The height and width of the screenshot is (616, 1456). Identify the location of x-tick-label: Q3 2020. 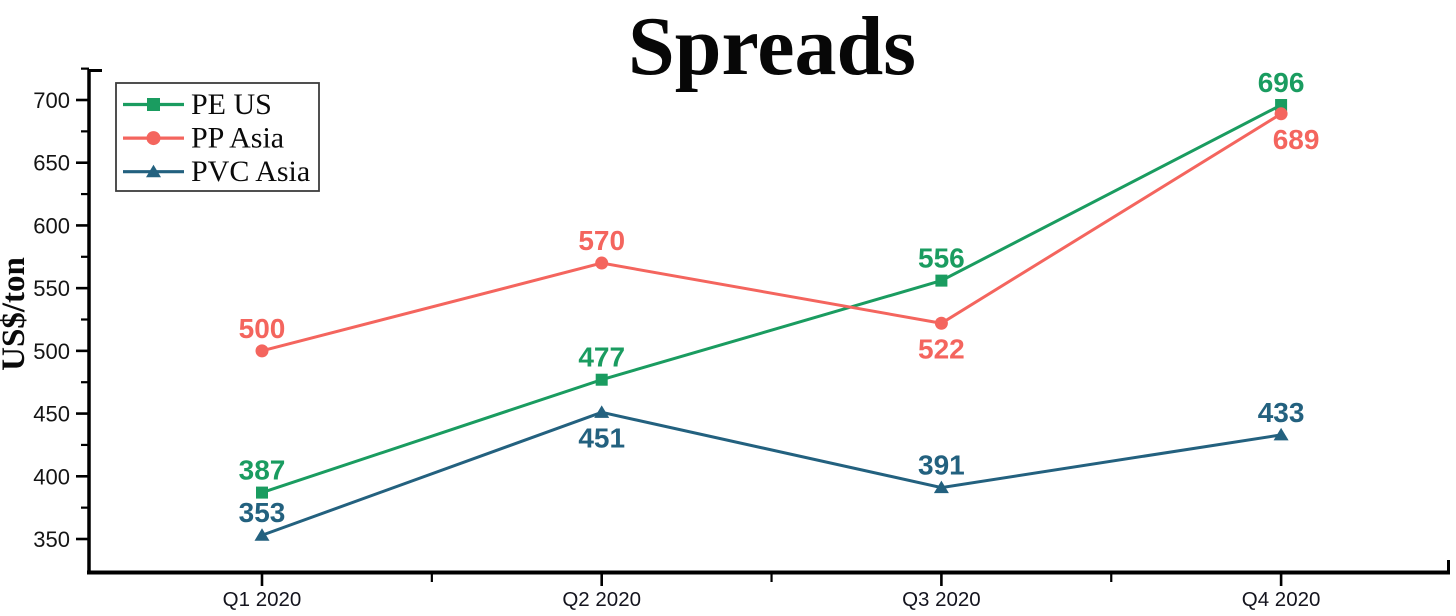
(941, 599).